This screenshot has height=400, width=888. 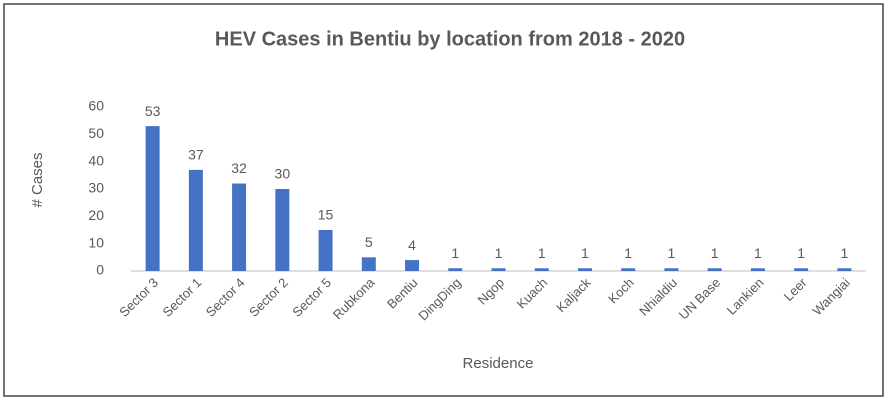 What do you see at coordinates (326, 215) in the screenshot?
I see `data-label: 15` at bounding box center [326, 215].